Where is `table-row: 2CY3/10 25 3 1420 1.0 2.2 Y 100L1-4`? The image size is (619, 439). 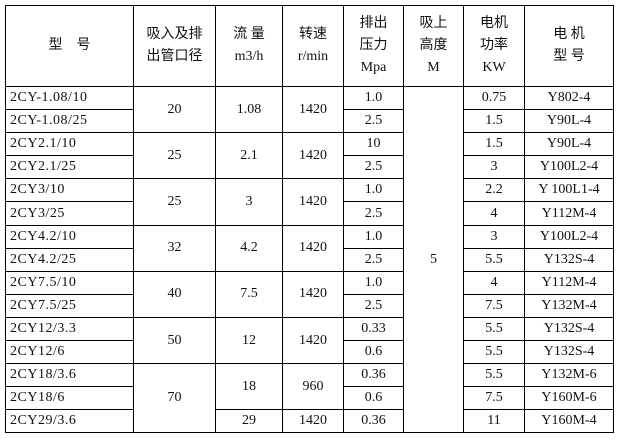
table-row: 2CY3/10 25 3 1420 1.0 2.2 Y 100L1-4 is located at coordinates (309, 202).